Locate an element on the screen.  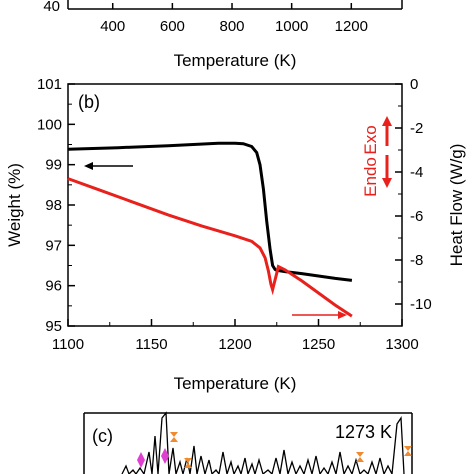
panel-b-left-tick-label: 100 is located at coordinates (49, 124).